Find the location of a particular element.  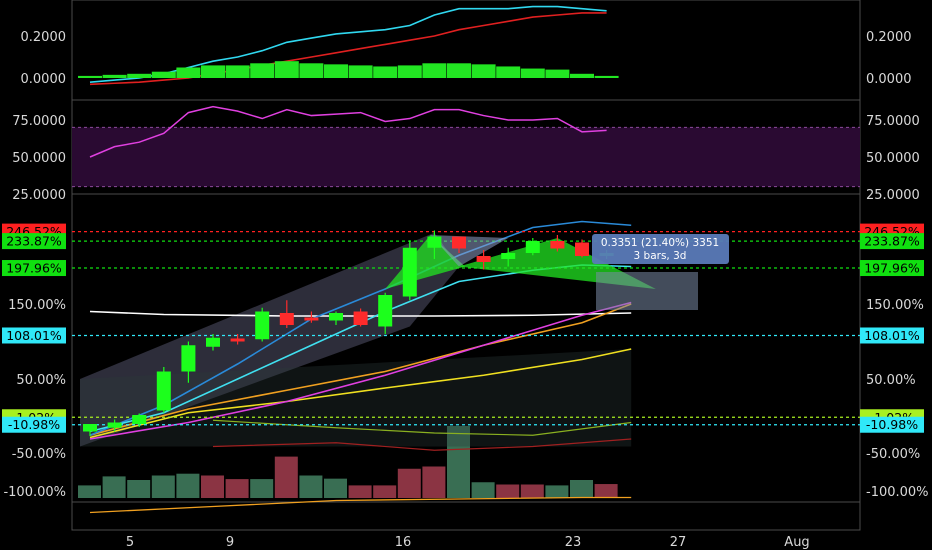

ma-magenta is located at coordinates (360, 370).